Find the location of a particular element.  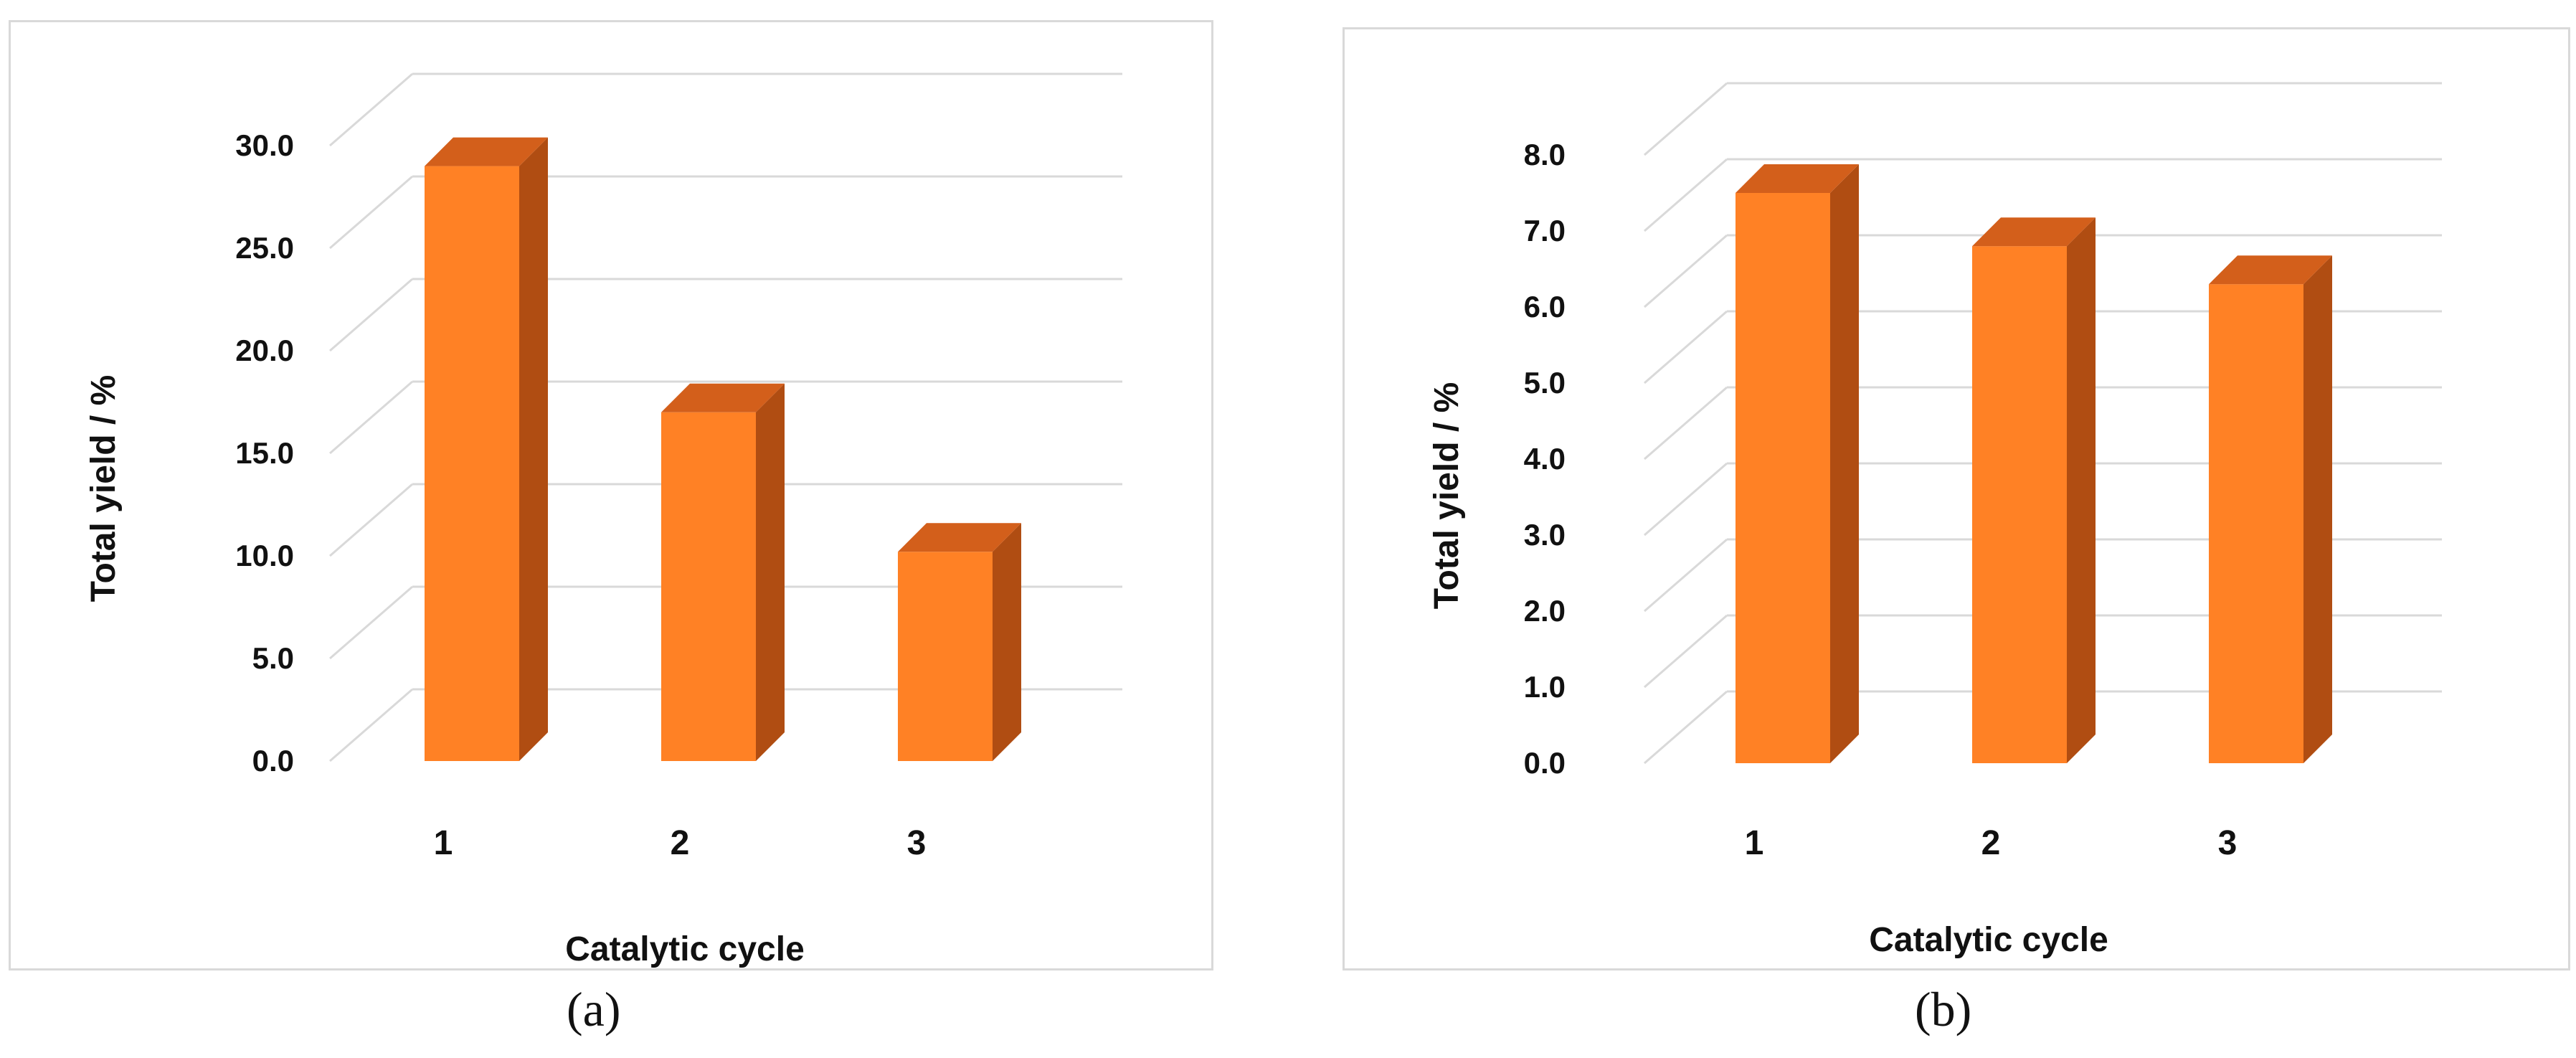

y-tick-label: 8.0 is located at coordinates (1545, 155).